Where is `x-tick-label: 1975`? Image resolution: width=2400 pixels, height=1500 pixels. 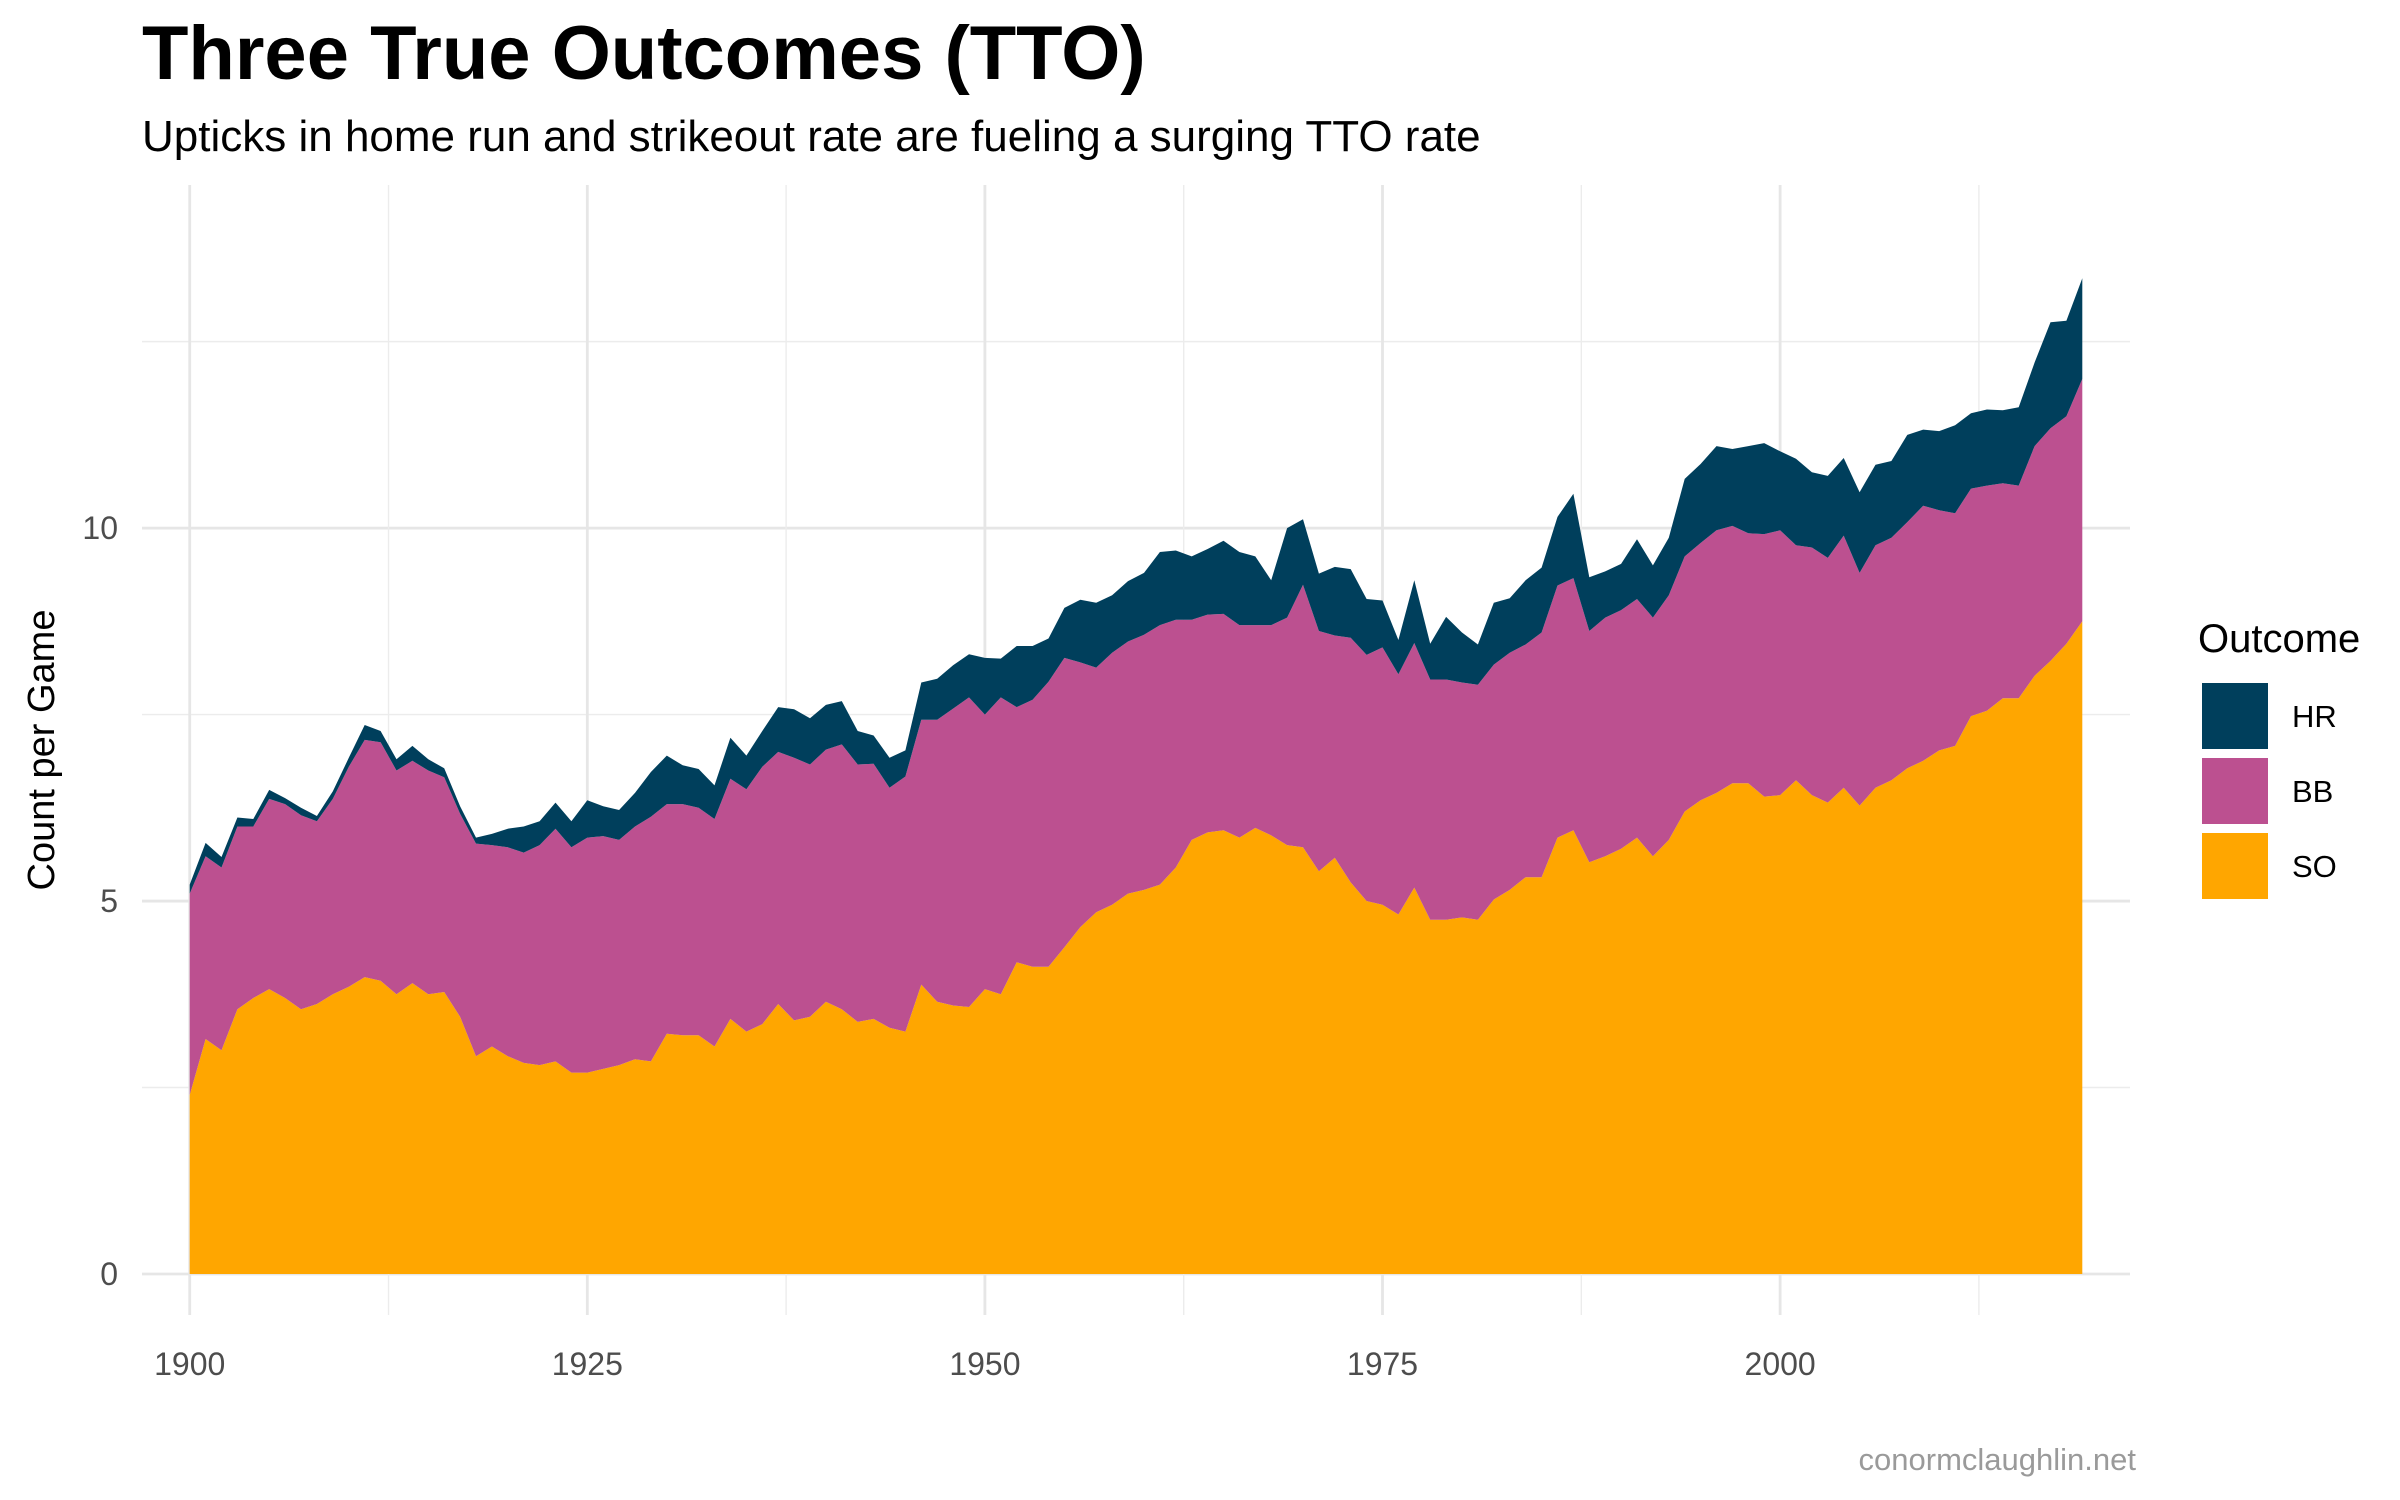 x-tick-label: 1975 is located at coordinates (1382, 1364).